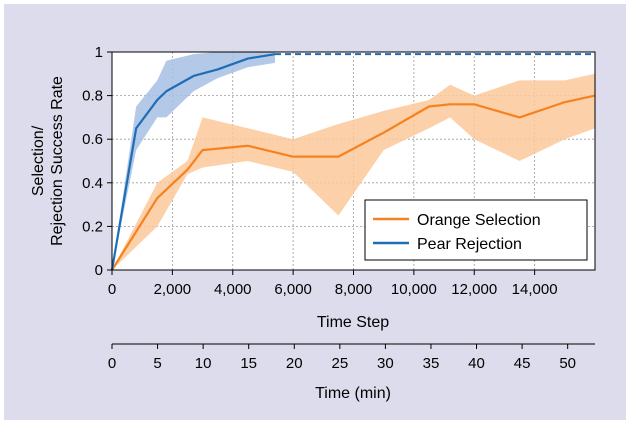 The height and width of the screenshot is (424, 630). Describe the element at coordinates (351, 357) in the screenshot. I see `secondary-time-axis: 0 5 10 15 20 25 30 35 40 45 50` at that location.